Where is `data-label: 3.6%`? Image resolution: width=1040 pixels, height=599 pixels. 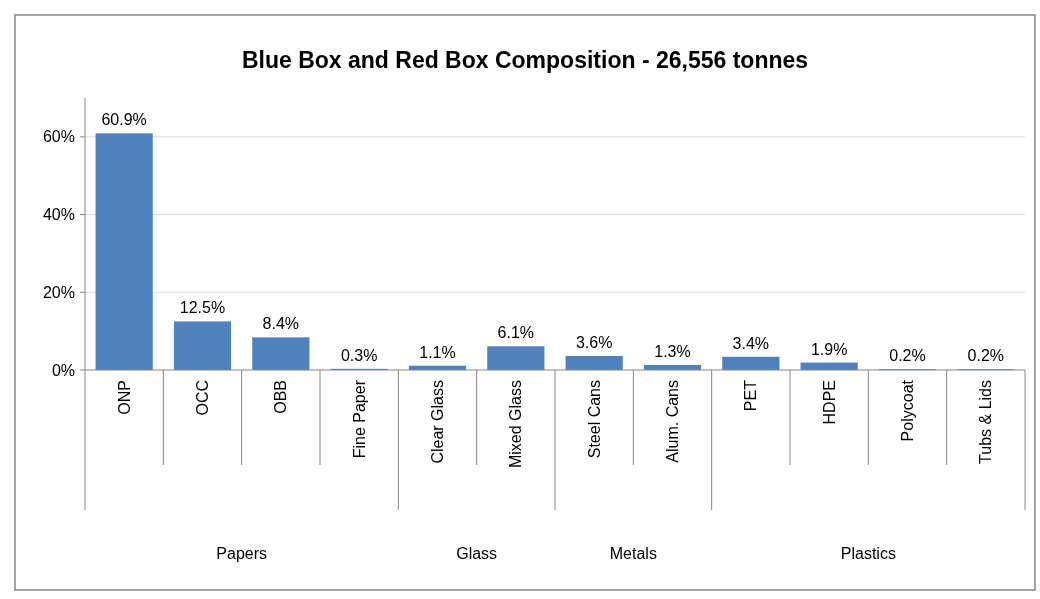
data-label: 3.6% is located at coordinates (594, 343).